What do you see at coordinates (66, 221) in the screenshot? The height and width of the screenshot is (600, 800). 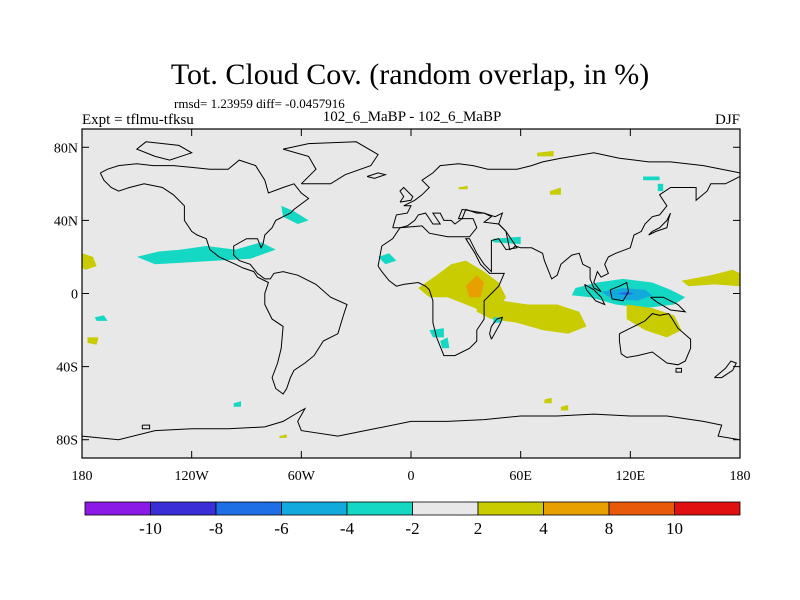 I see `y-tick-label: 40N` at bounding box center [66, 221].